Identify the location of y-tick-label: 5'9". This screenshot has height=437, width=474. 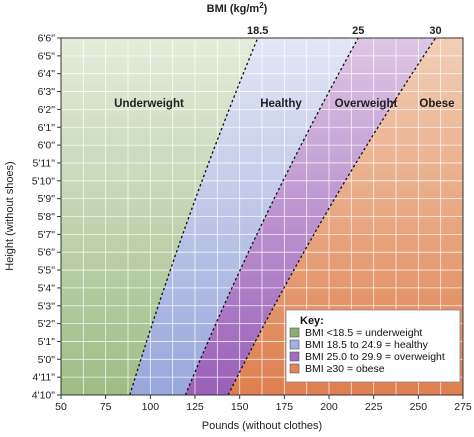
(47, 199).